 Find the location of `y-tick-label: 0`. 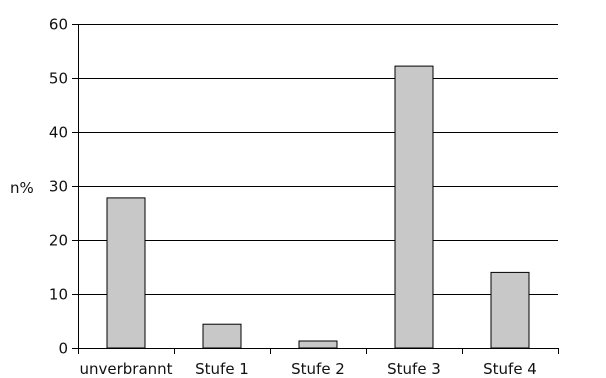

y-tick-label: 0 is located at coordinates (63, 349).